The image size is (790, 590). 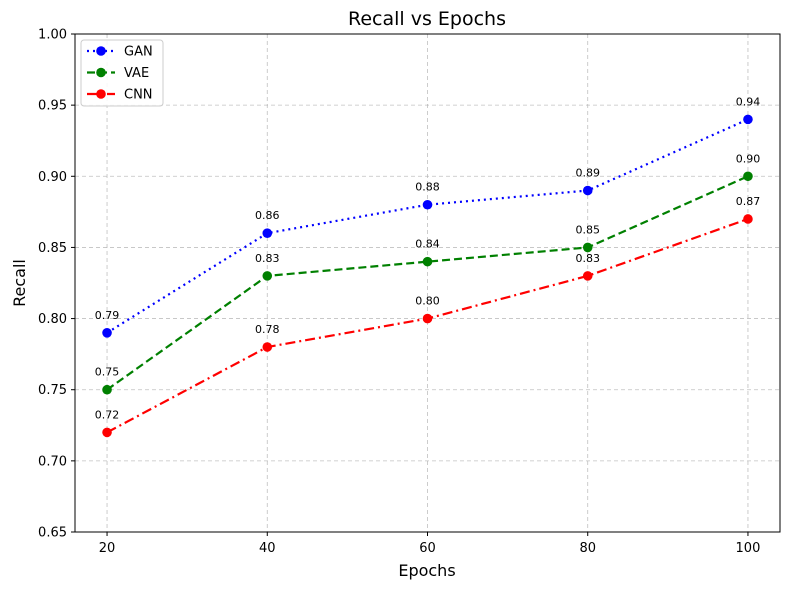 I want to click on data-label-vae: 0.75, so click(x=107, y=372).